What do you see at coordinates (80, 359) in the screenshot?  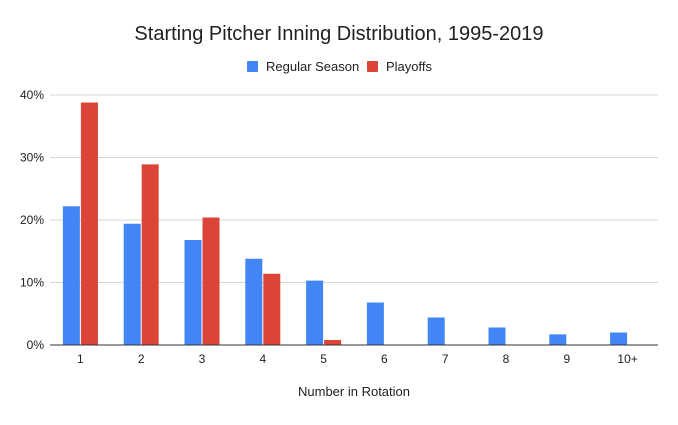 I see `x-tick-label: 1` at bounding box center [80, 359].